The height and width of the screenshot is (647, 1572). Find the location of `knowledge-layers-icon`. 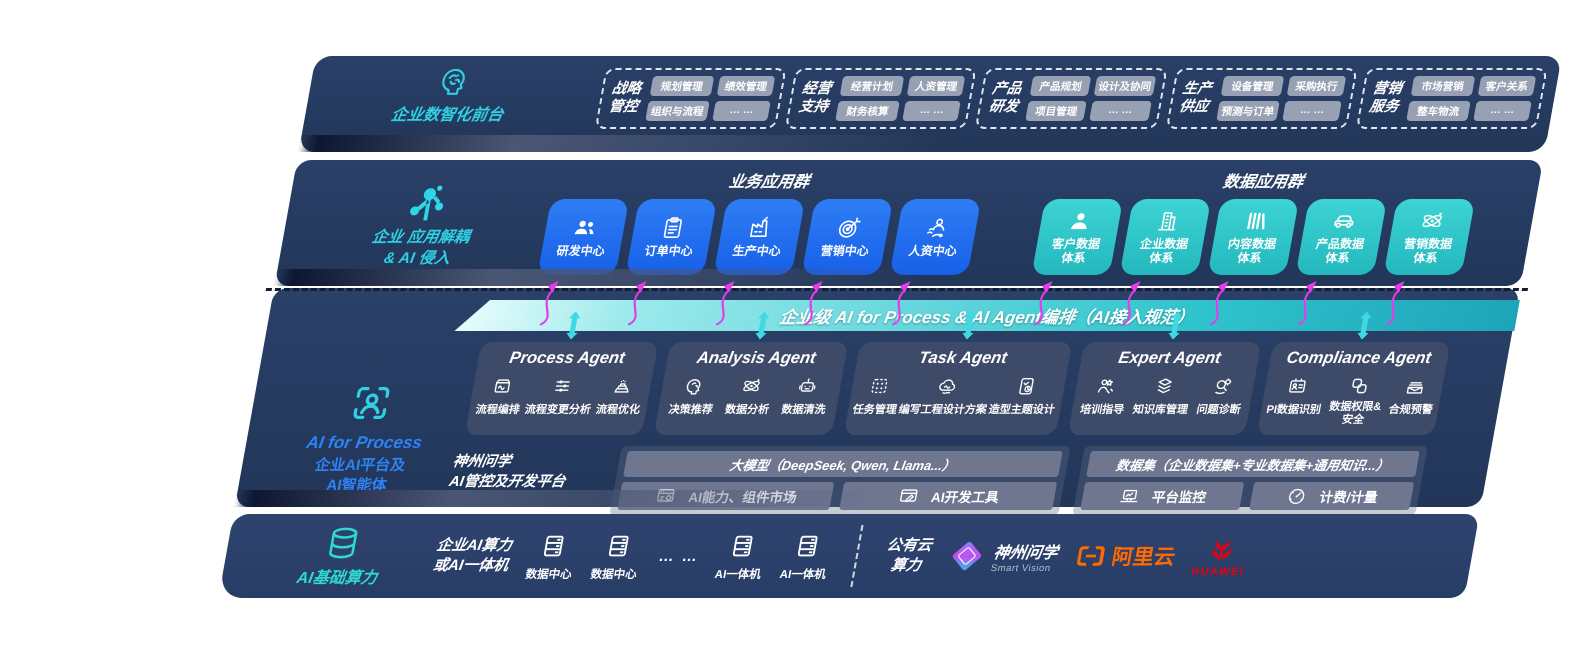

knowledge-layers-icon is located at coordinates (1165, 386).